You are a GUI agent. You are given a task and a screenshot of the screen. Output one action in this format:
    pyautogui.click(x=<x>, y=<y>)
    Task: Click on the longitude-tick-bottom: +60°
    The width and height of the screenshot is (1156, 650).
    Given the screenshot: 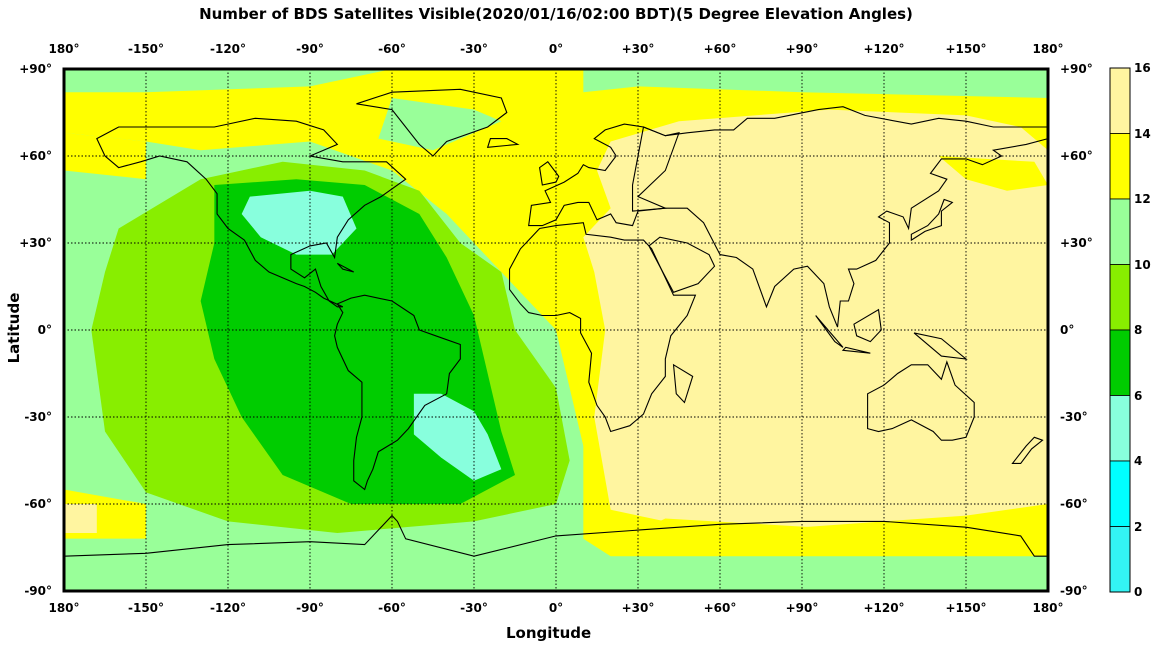 What is the action you would take?
    pyautogui.click(x=720, y=608)
    